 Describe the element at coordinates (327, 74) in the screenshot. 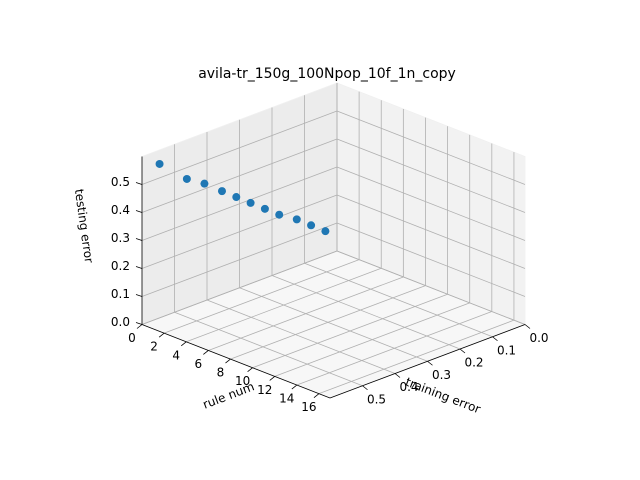

I see `chart-title: avila-tr_150g_100Npop_10f_1n_copy` at that location.